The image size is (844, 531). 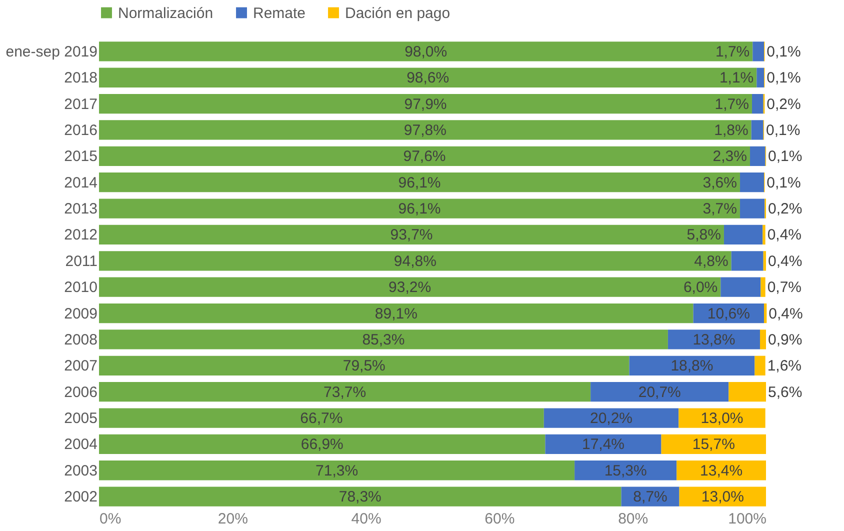 I want to click on y-tick-label: 2015, so click(x=81, y=157).